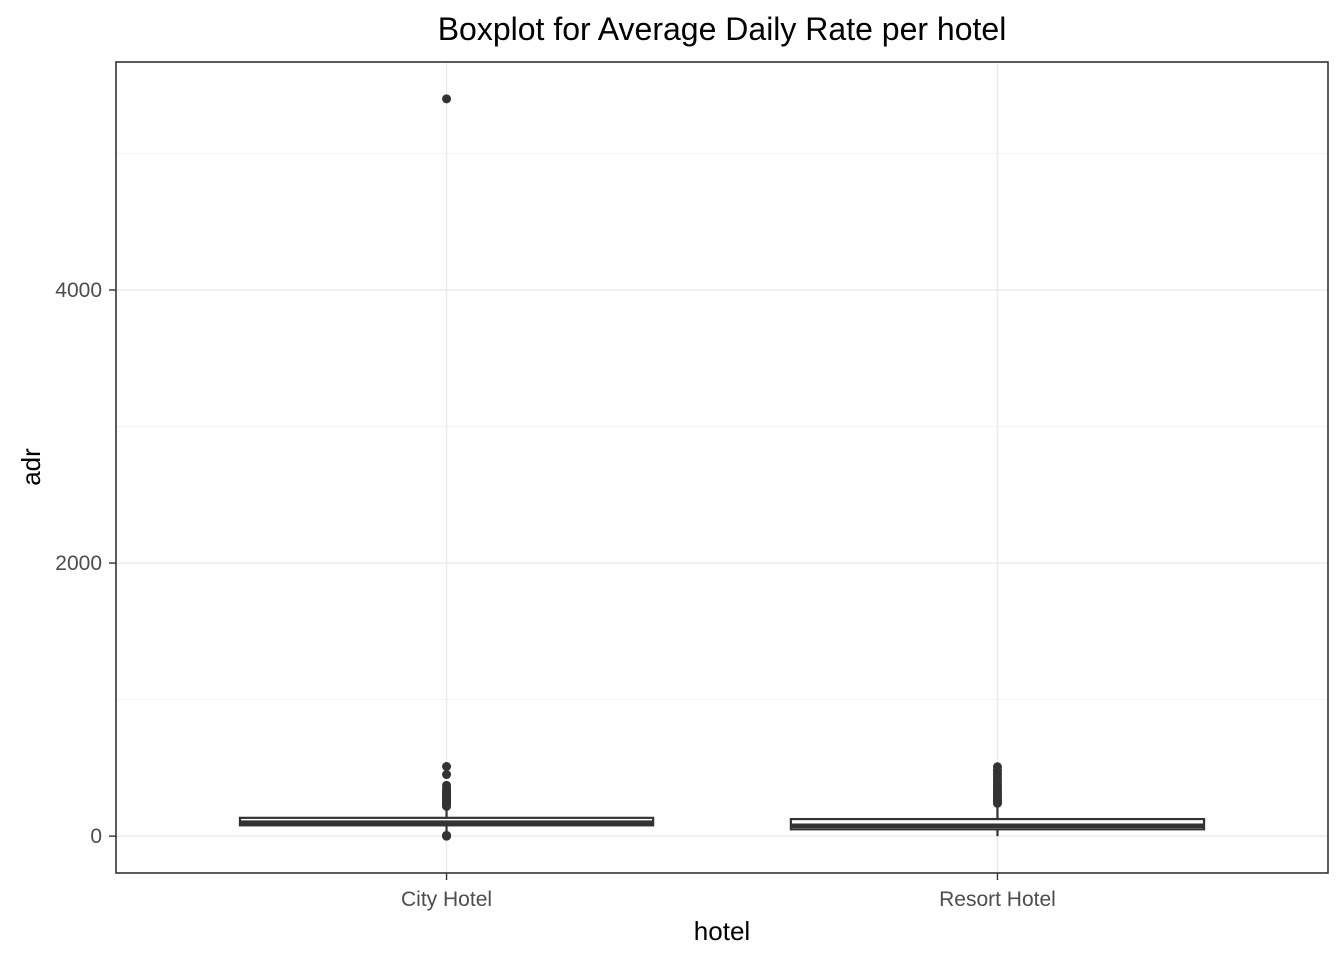 The image size is (1344, 965). Describe the element at coordinates (31, 467) in the screenshot. I see `y-axis-title: adr` at that location.